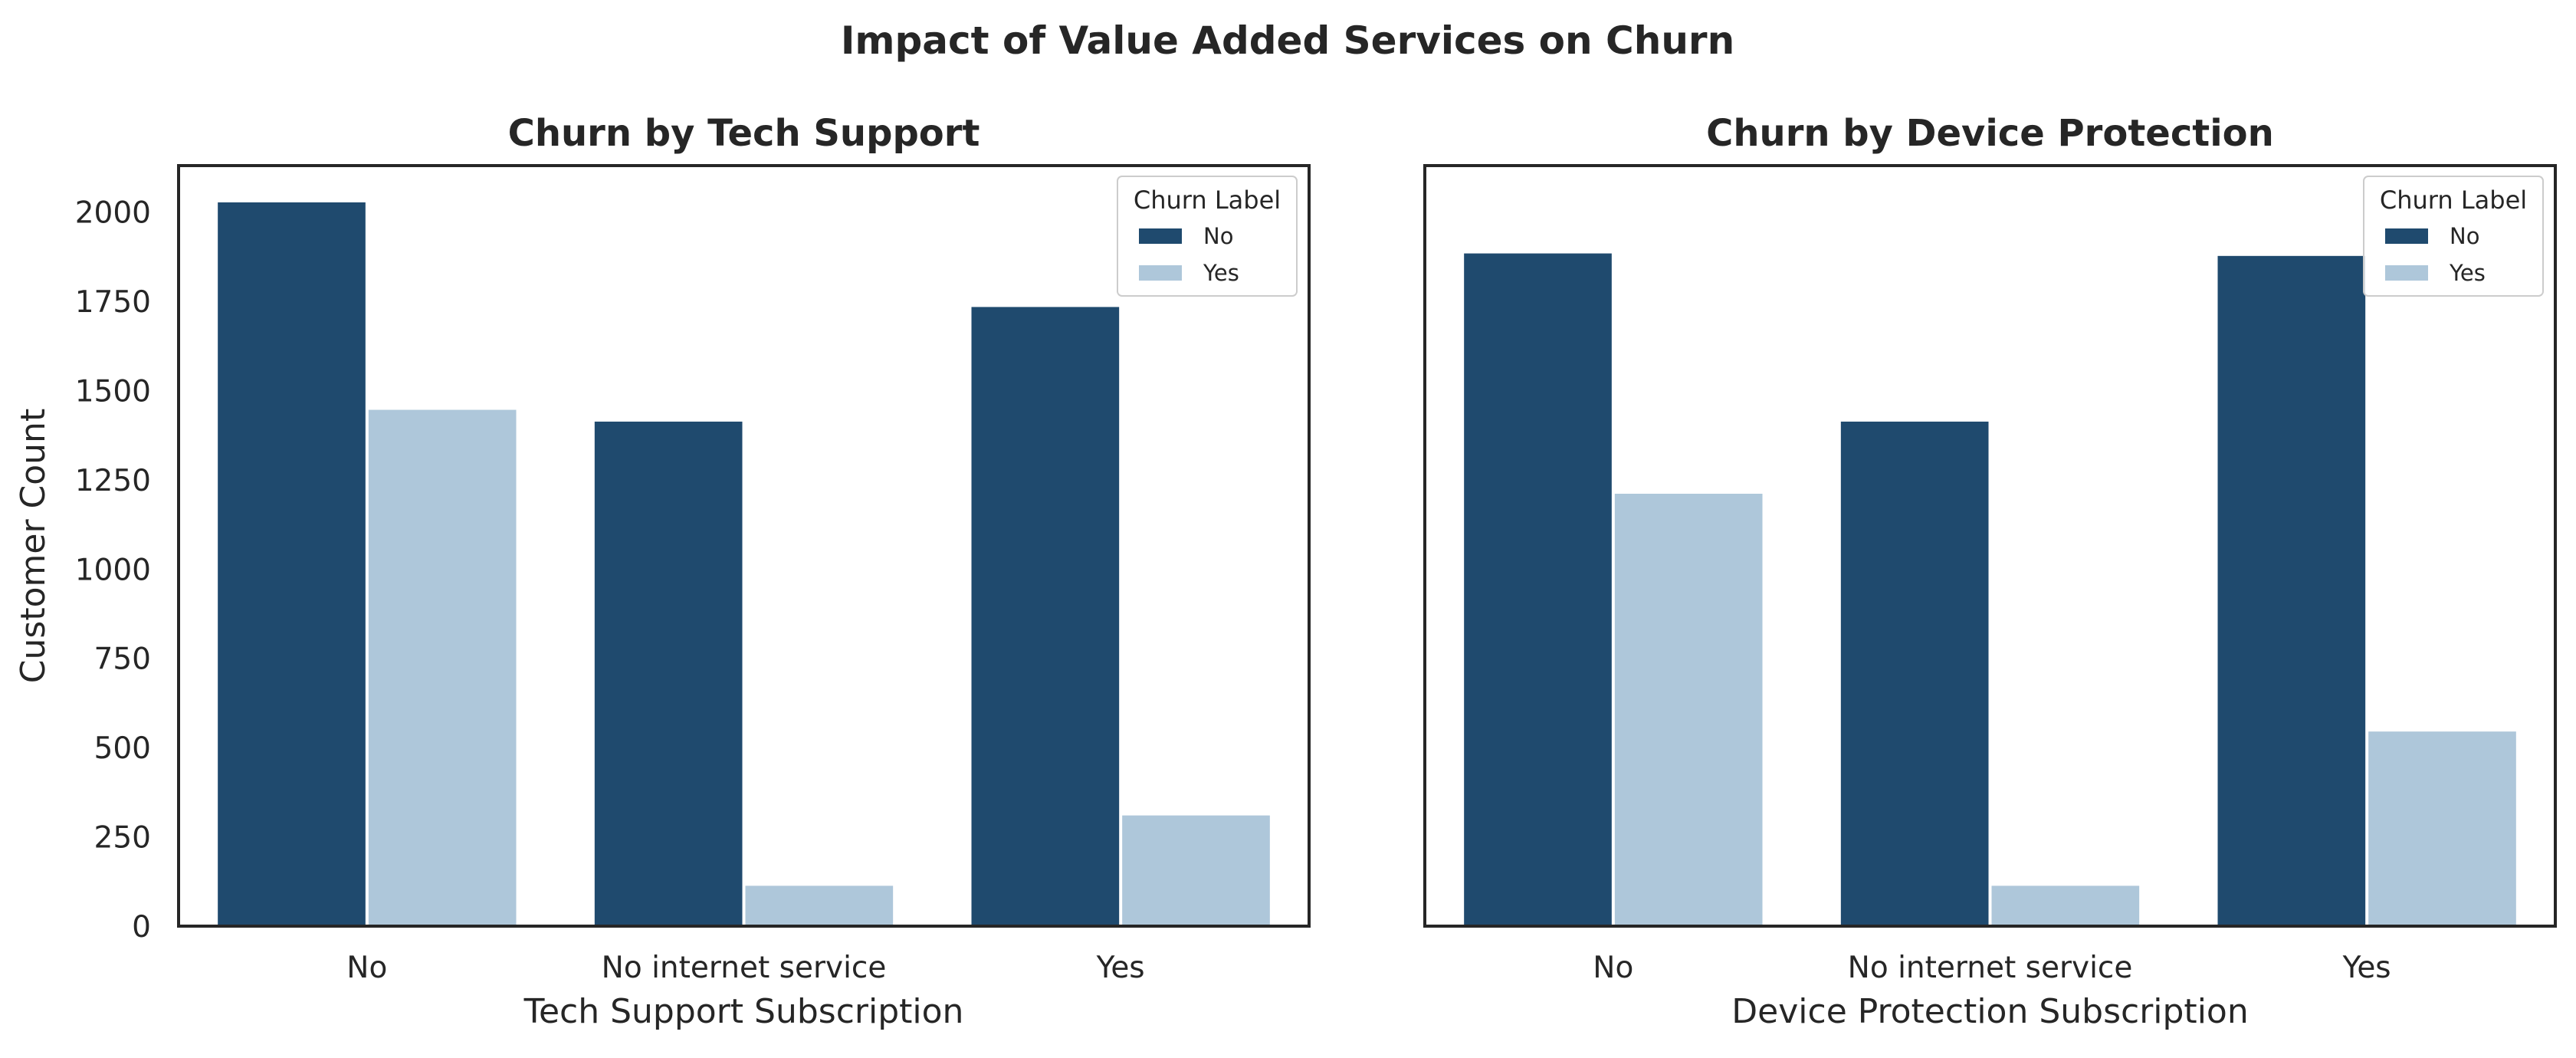 The image size is (2576, 1058). Describe the element at coordinates (113, 570) in the screenshot. I see `y-tick-label: 1000` at that location.